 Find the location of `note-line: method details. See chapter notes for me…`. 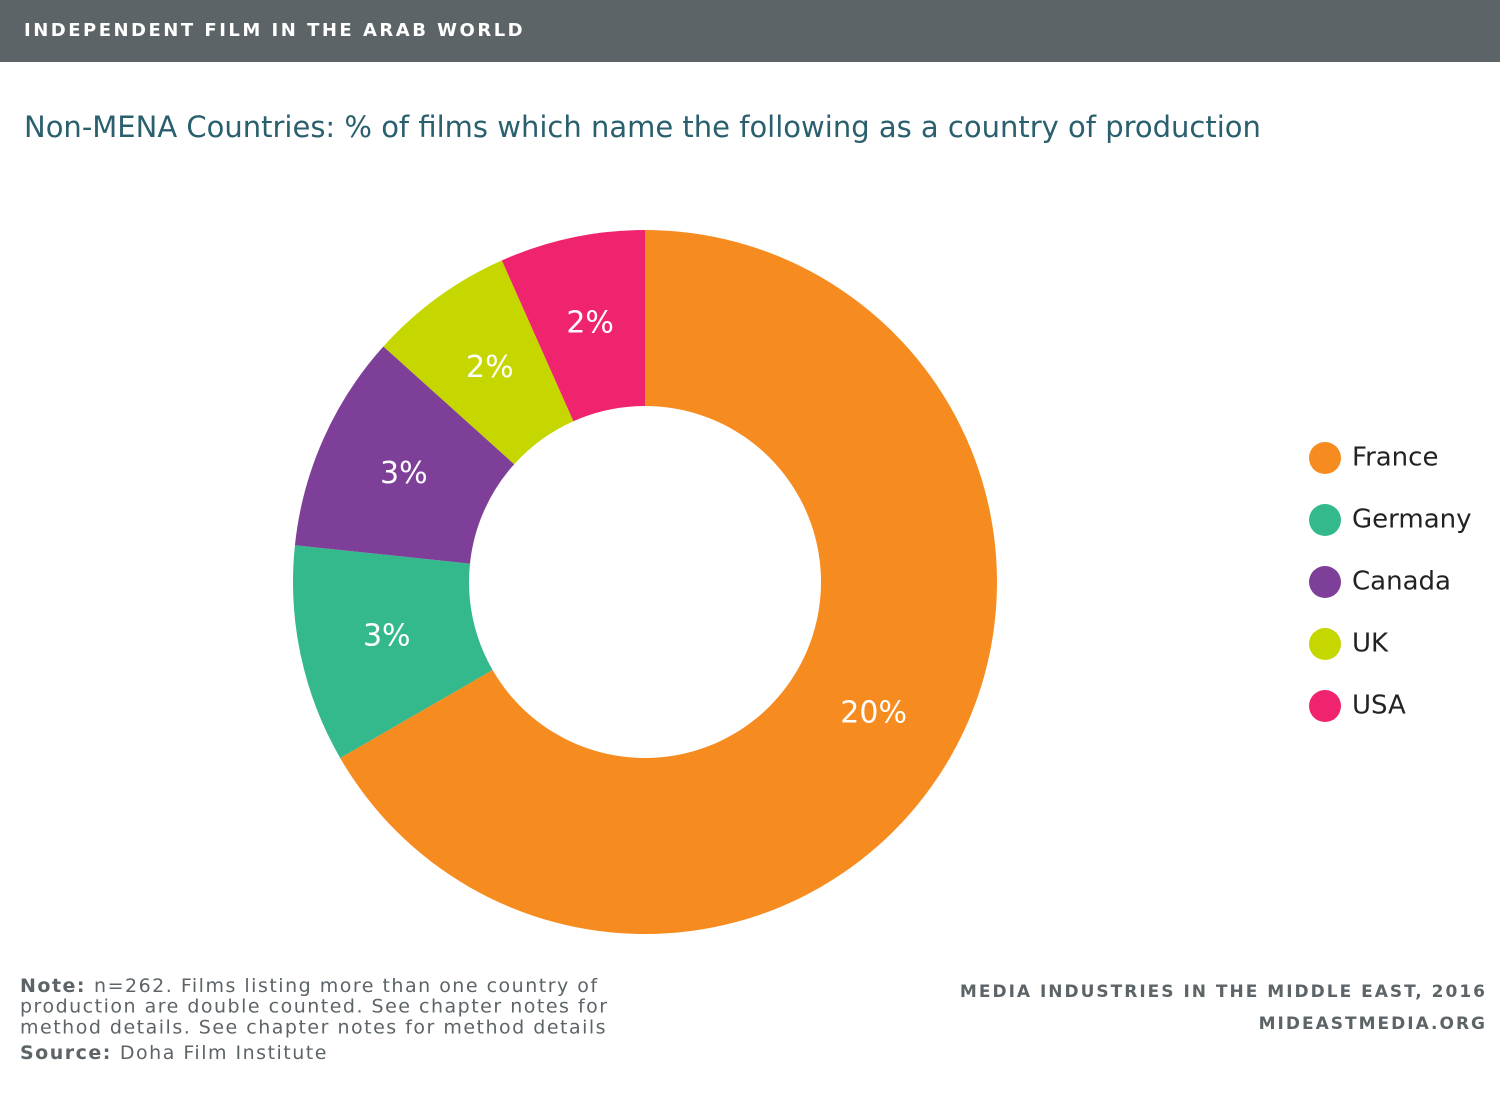

note-line: method details. See chapter notes for me… is located at coordinates (313, 1028).